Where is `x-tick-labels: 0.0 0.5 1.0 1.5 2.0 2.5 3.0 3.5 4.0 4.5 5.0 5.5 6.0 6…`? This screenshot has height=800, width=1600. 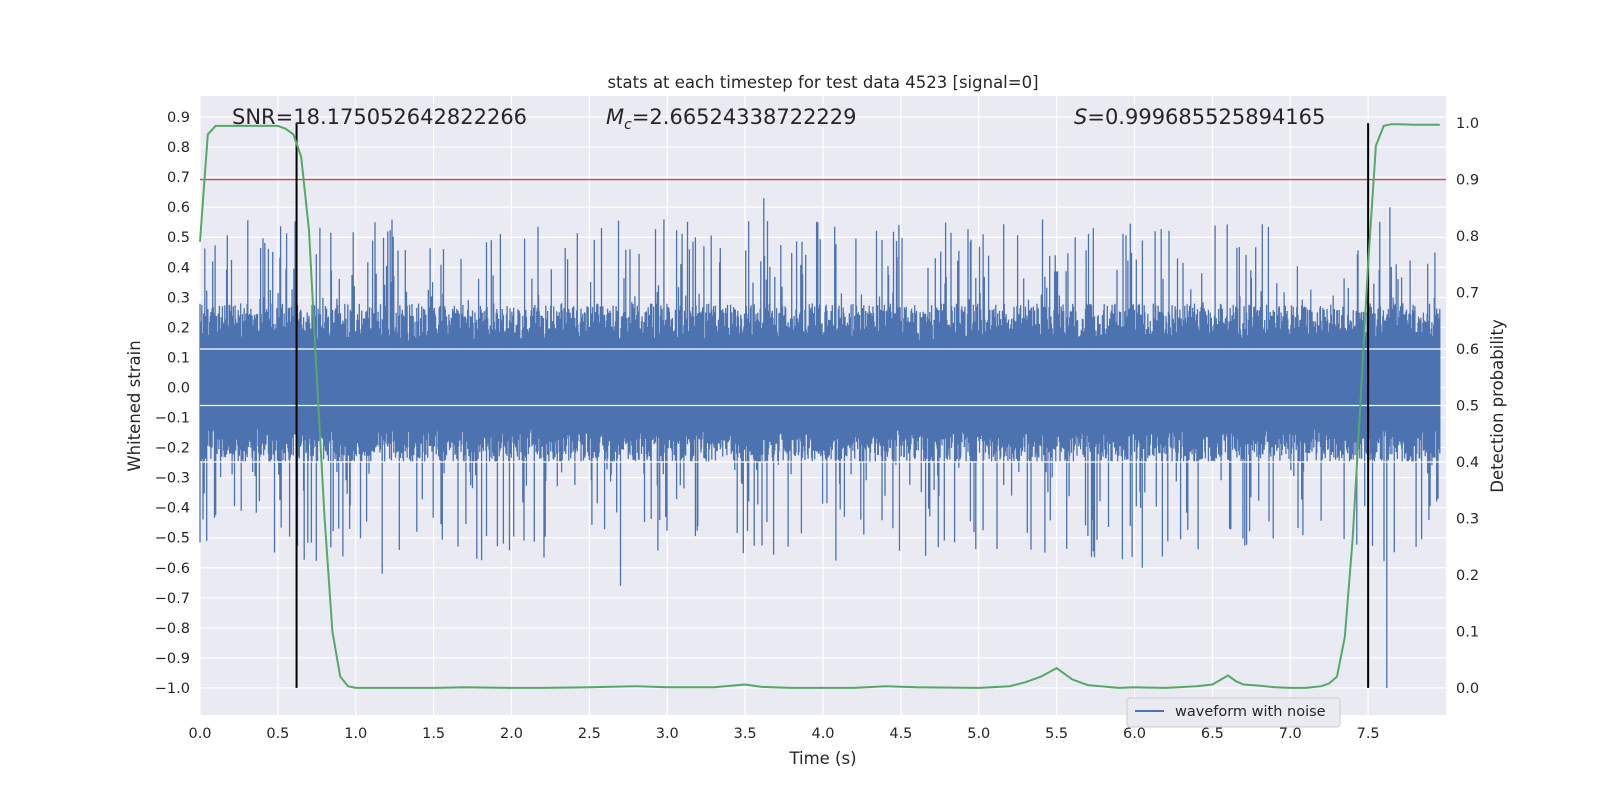
x-tick-labels: 0.0 0.5 1.0 1.5 2.0 2.5 3.0 3.5 4.0 4.5 5.0 5.5 6.0 6… is located at coordinates (783, 734).